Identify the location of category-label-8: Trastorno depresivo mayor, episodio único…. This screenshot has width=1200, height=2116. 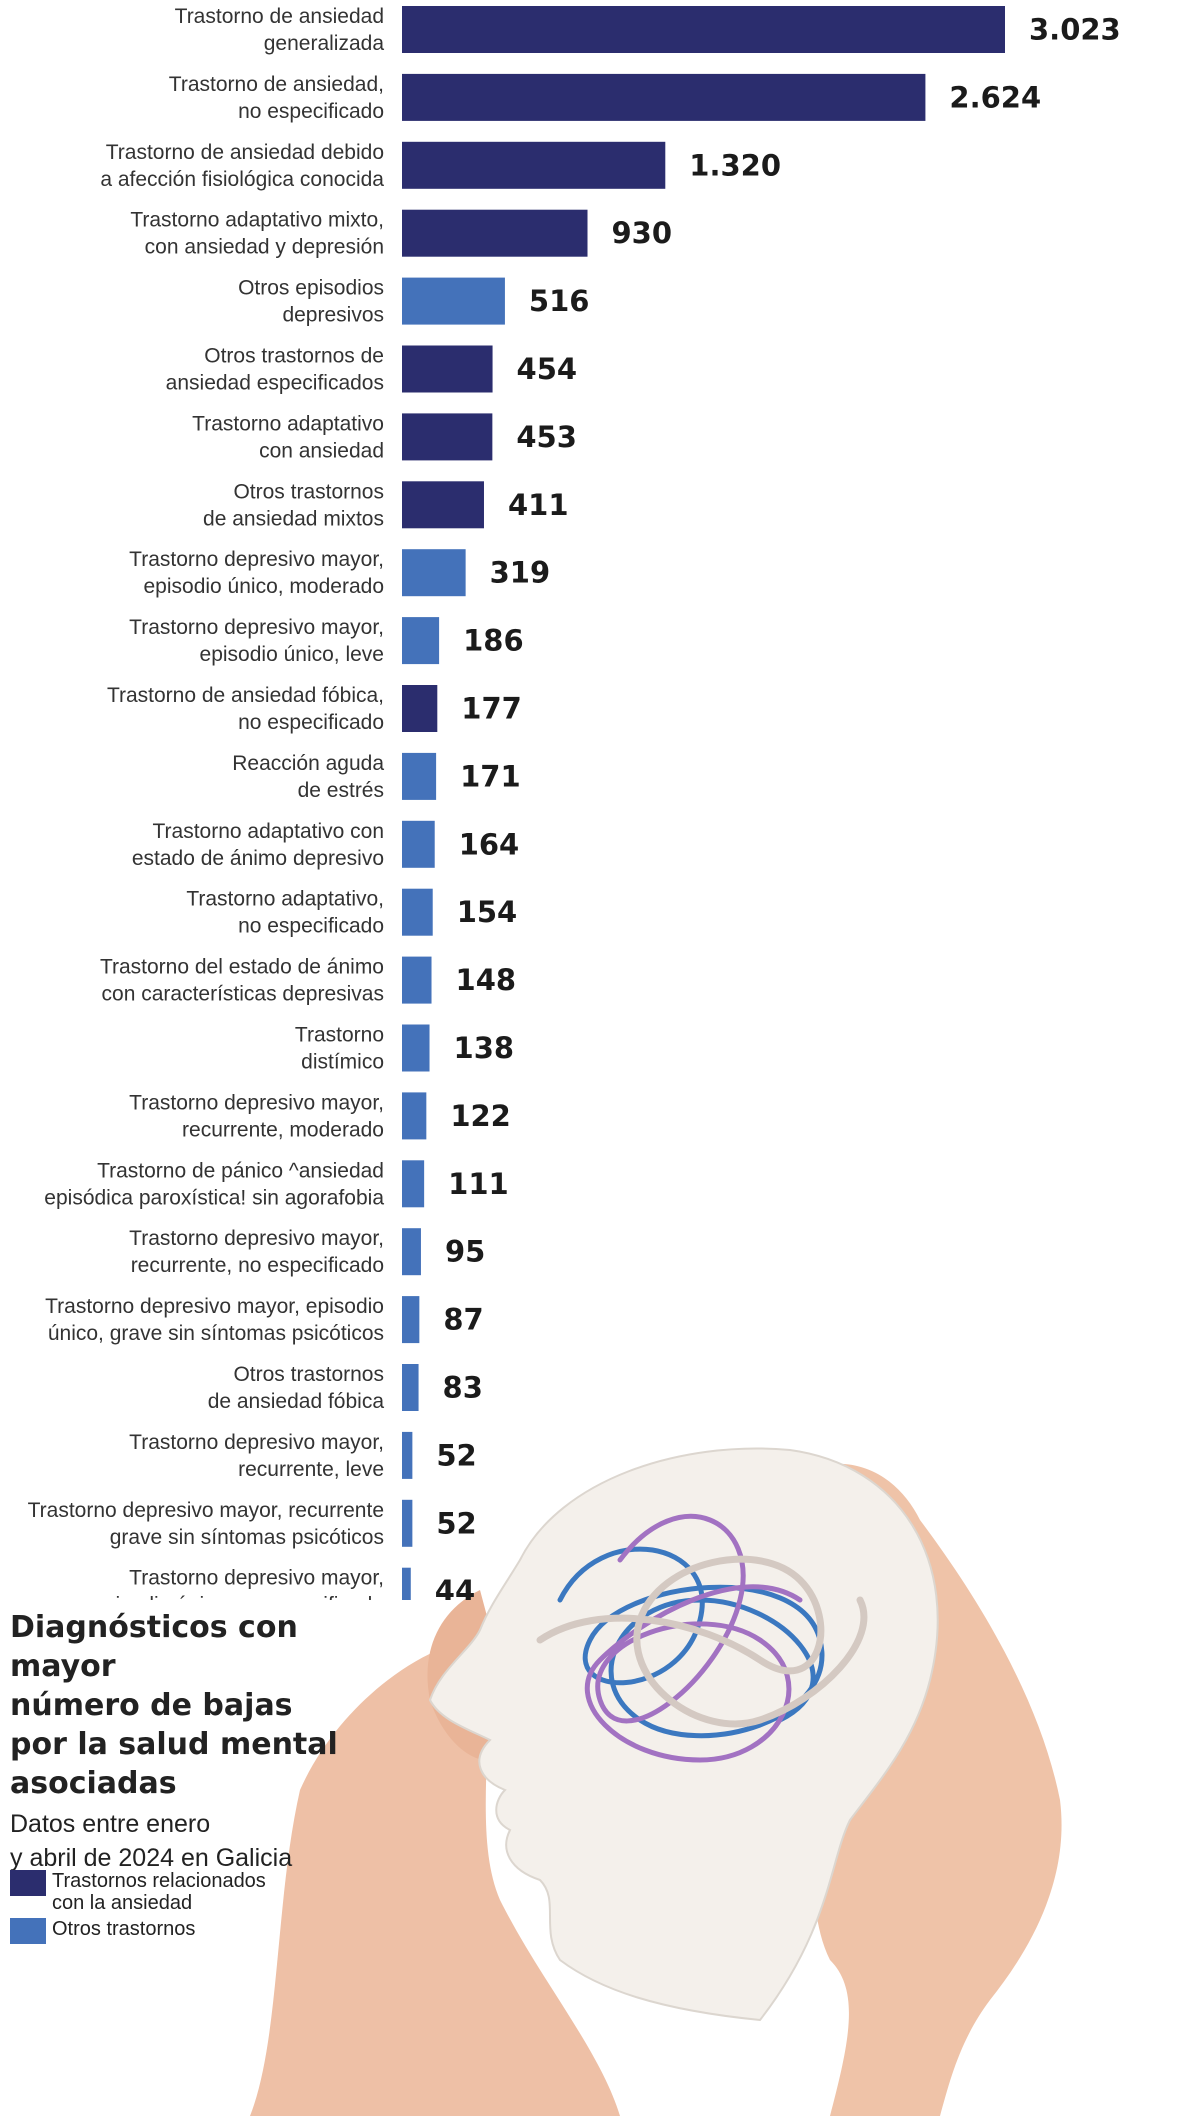
(256, 573).